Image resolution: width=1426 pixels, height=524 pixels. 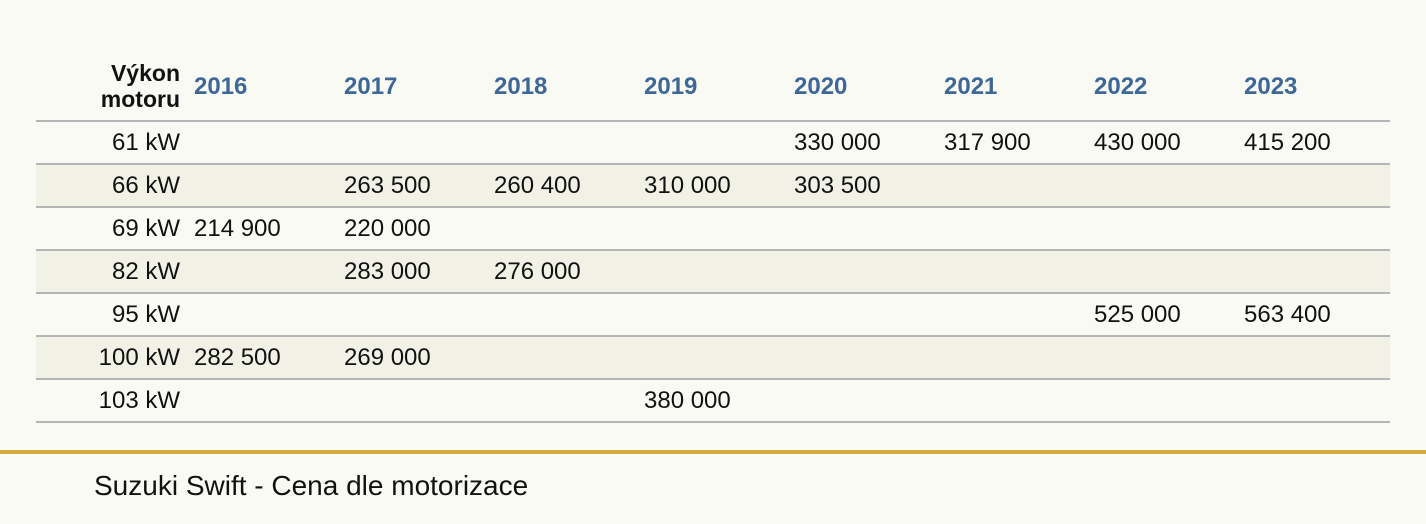 What do you see at coordinates (113, 358) in the screenshot?
I see `row-label: 100 kW` at bounding box center [113, 358].